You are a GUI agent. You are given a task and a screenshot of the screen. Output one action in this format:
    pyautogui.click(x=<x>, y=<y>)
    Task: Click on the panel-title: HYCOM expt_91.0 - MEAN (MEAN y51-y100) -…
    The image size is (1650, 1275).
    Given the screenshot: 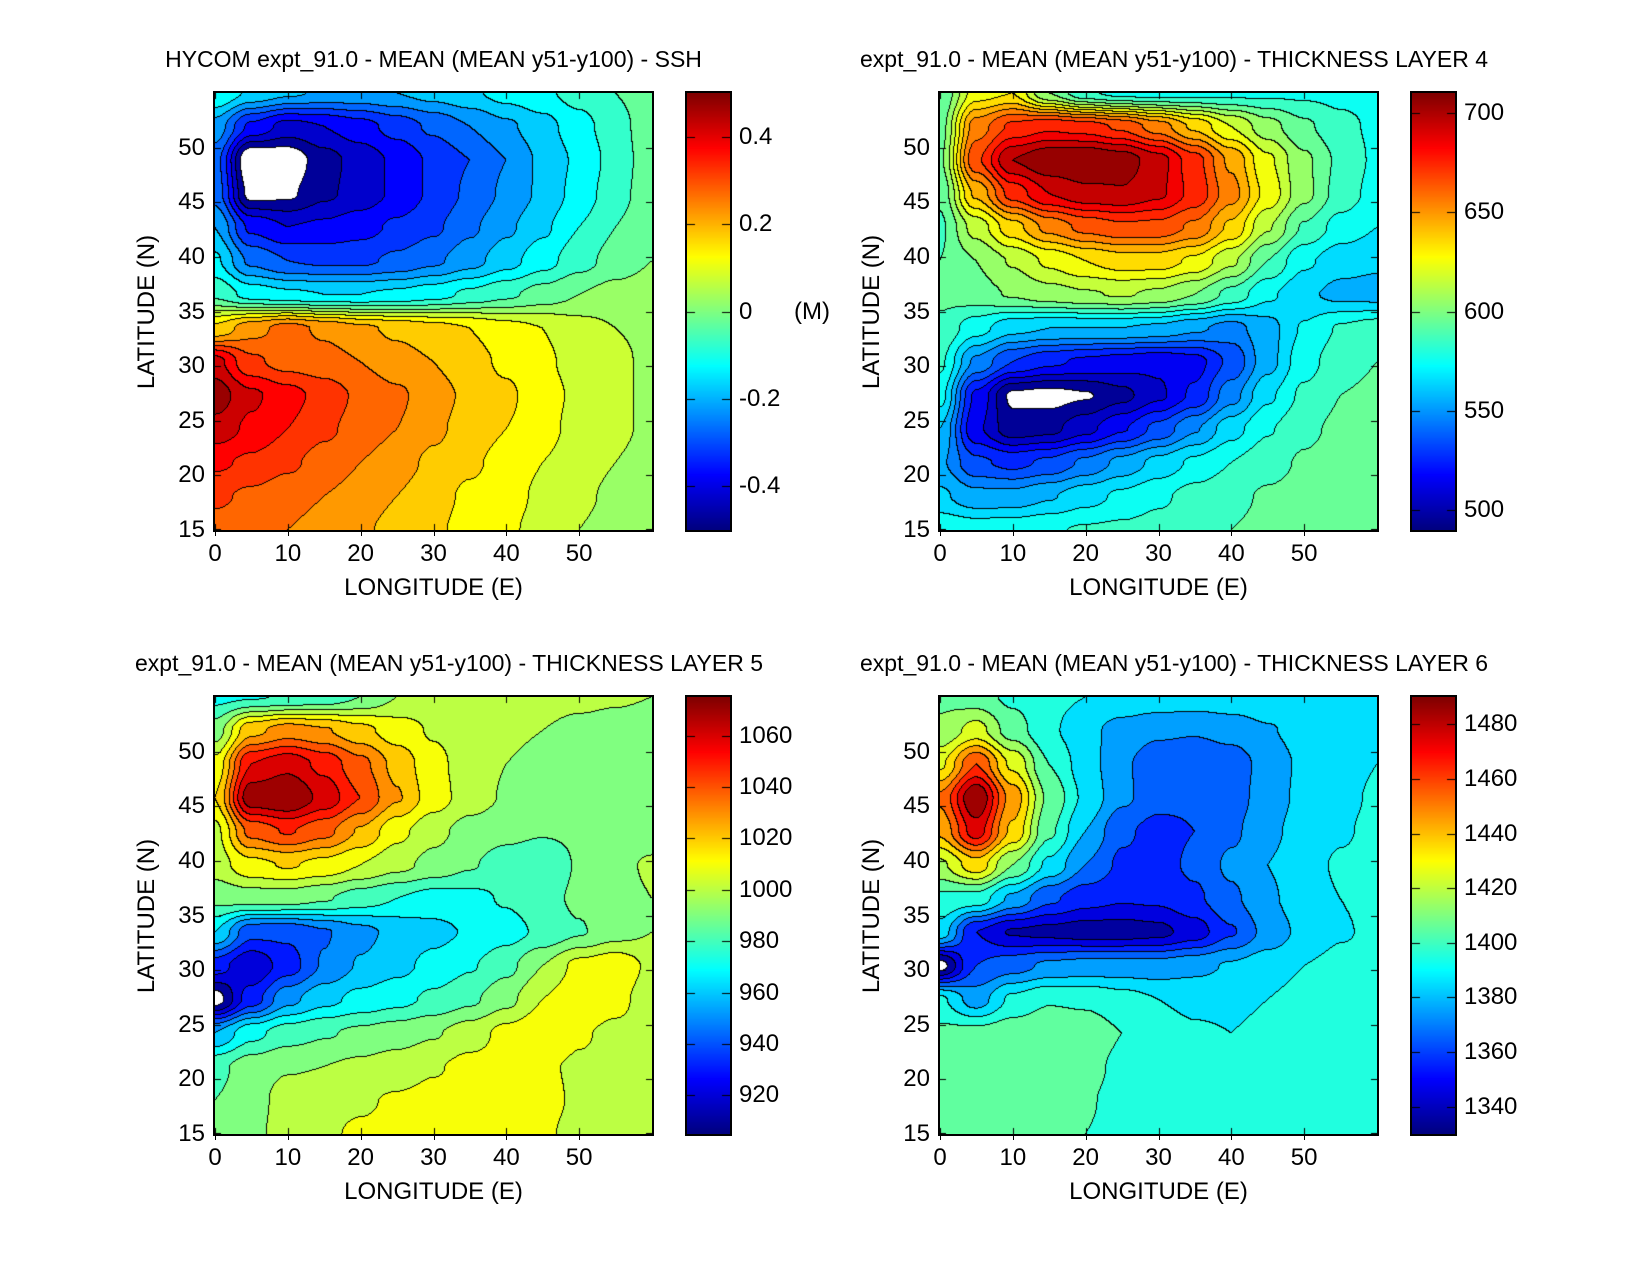 What is the action you would take?
    pyautogui.click(x=433, y=59)
    